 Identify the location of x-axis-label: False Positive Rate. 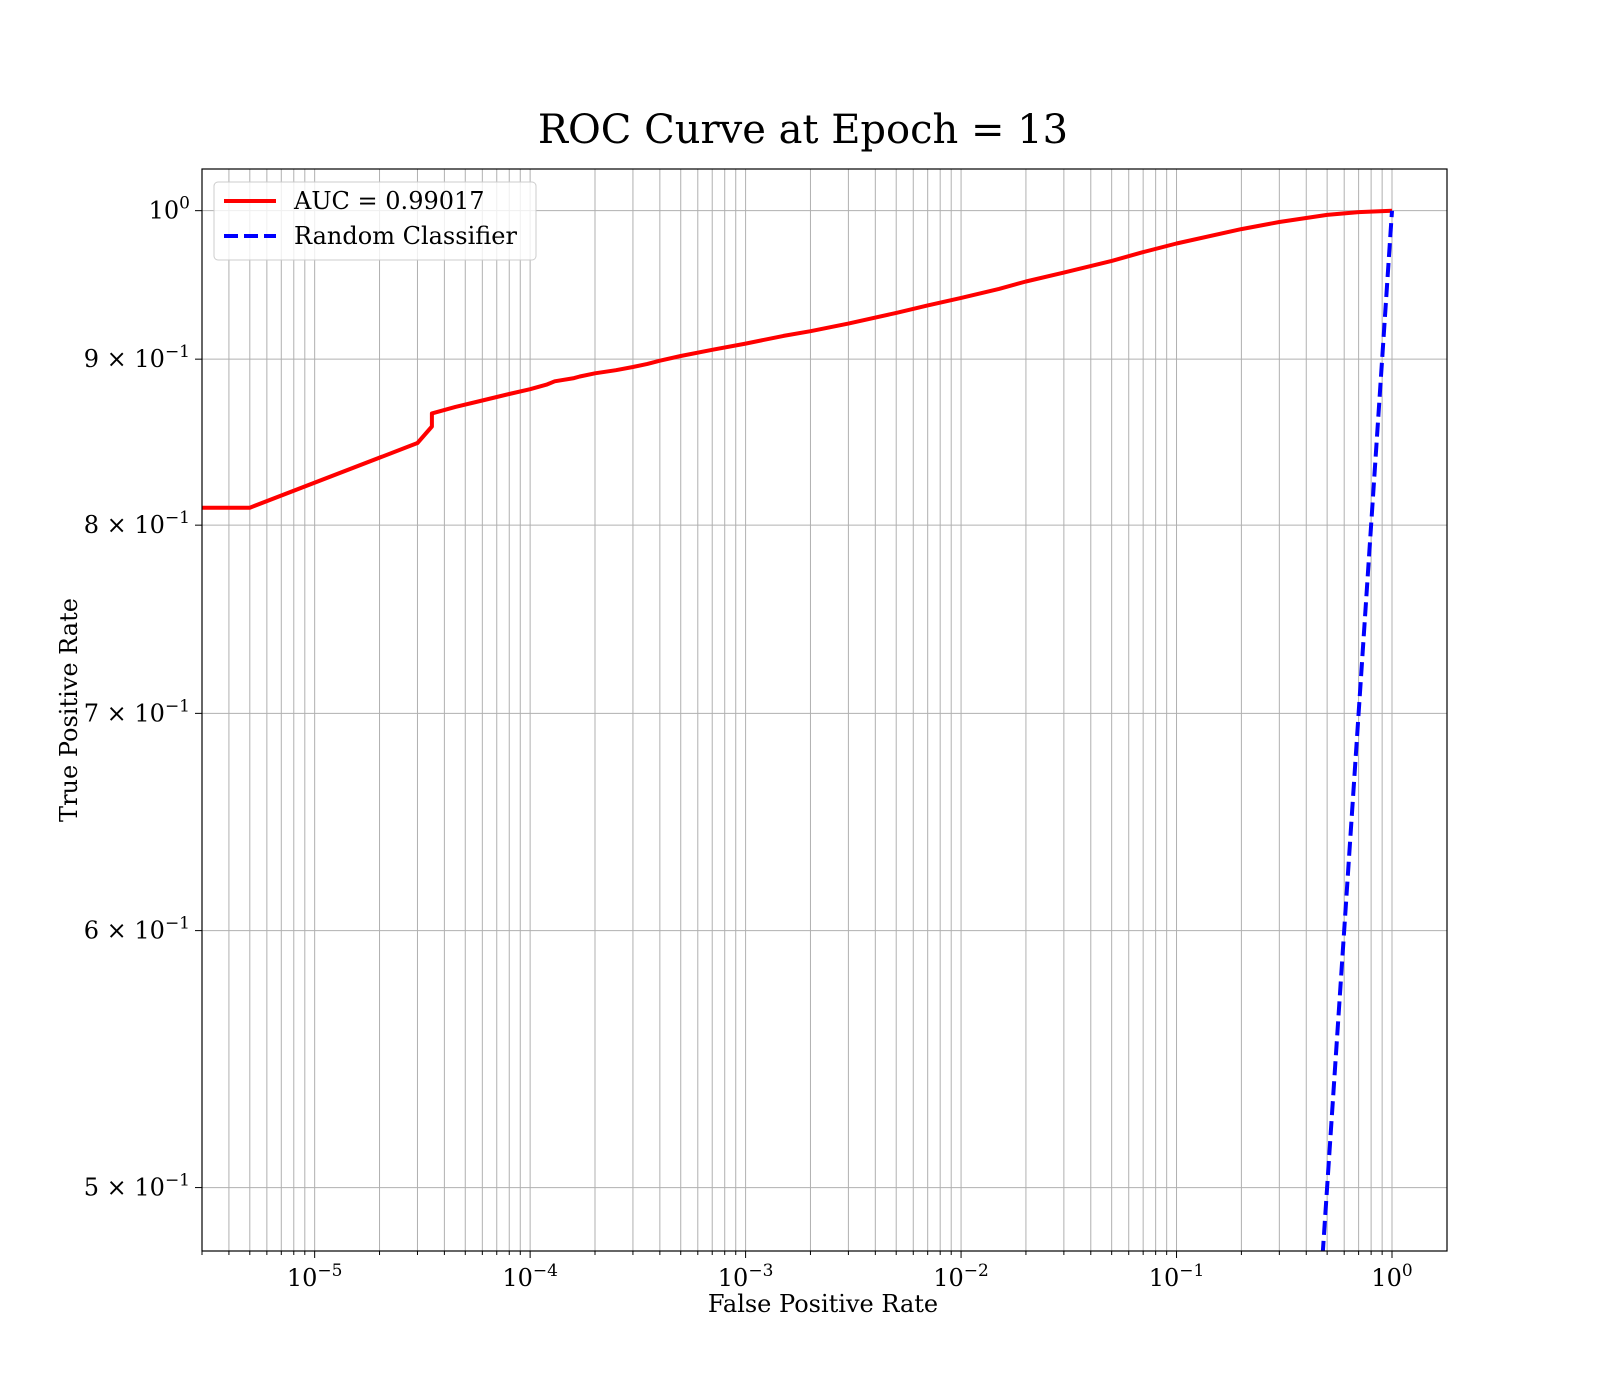
(823, 1304).